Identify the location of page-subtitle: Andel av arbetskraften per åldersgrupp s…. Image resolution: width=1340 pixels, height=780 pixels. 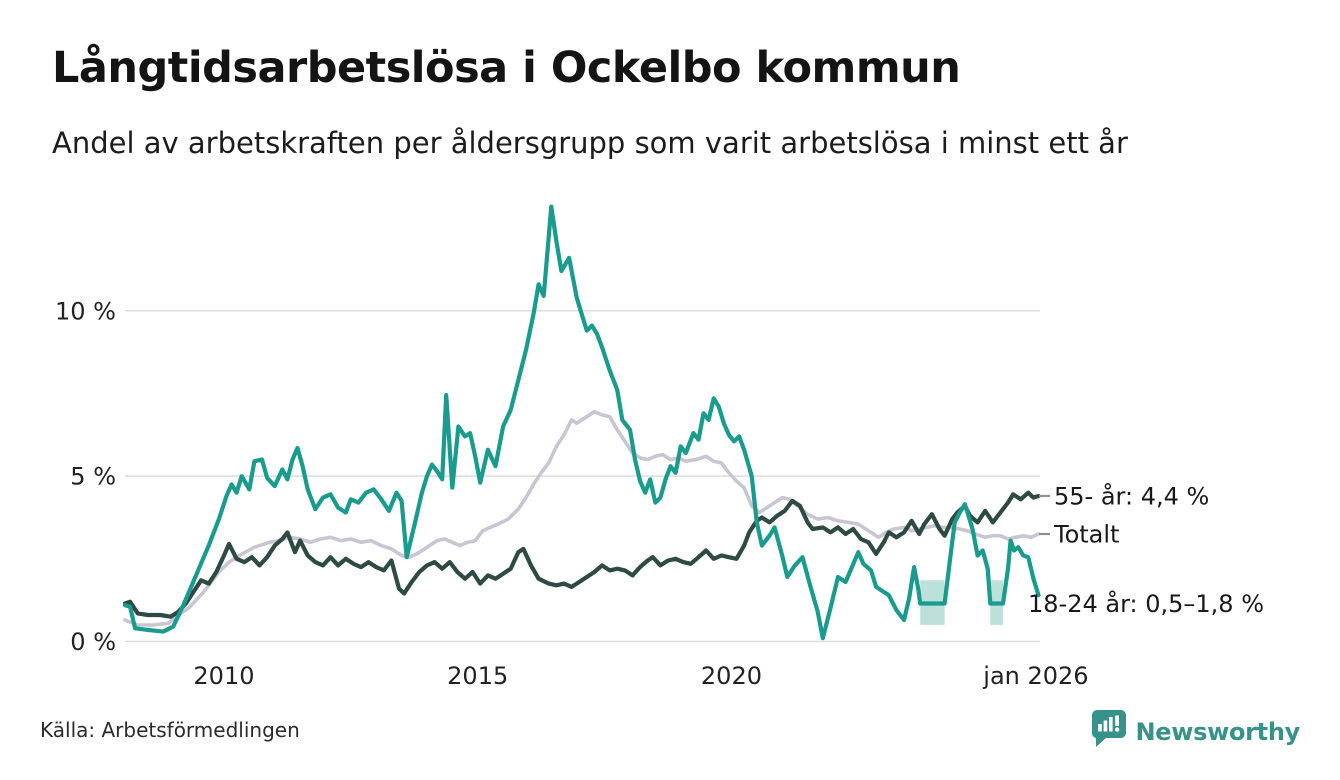
(590, 143).